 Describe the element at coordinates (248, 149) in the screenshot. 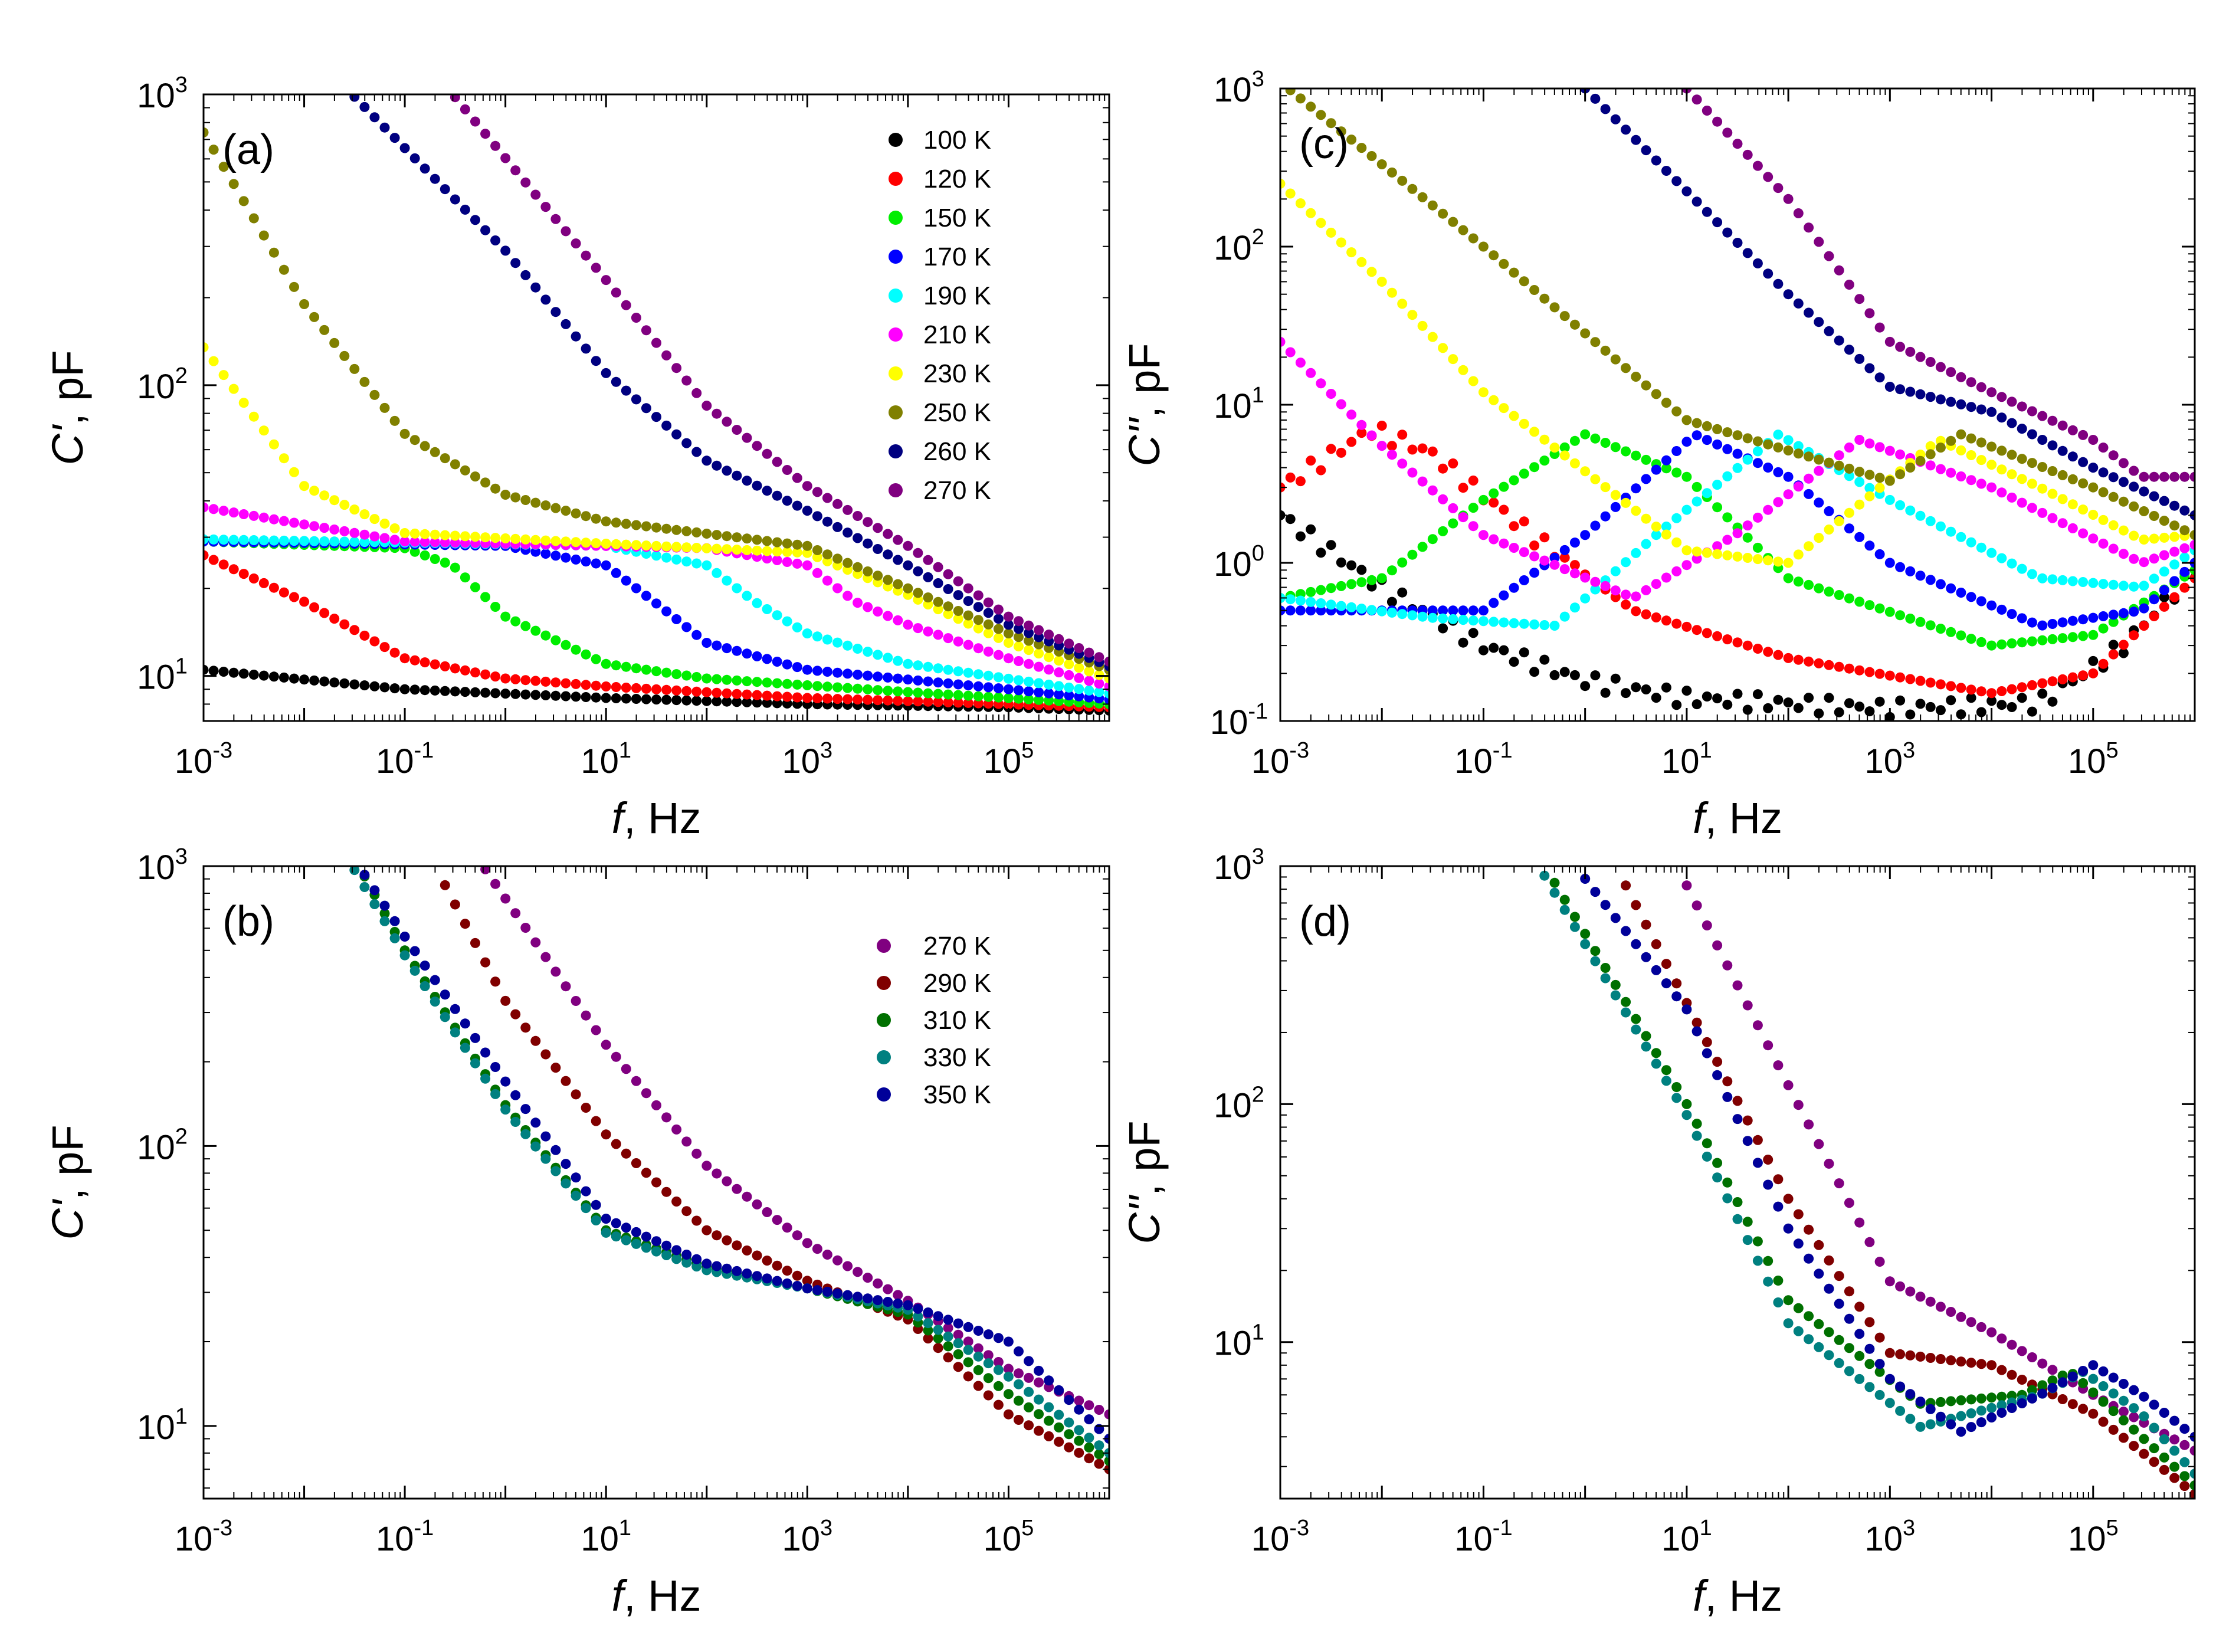

I see `panel-label: (a)` at that location.